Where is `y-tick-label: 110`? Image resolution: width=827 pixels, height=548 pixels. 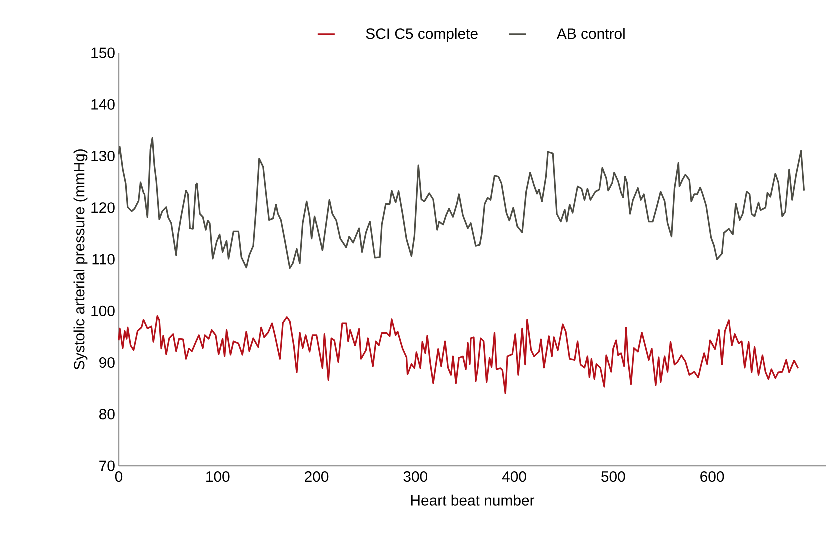
y-tick-label: 110 is located at coordinates (103, 259).